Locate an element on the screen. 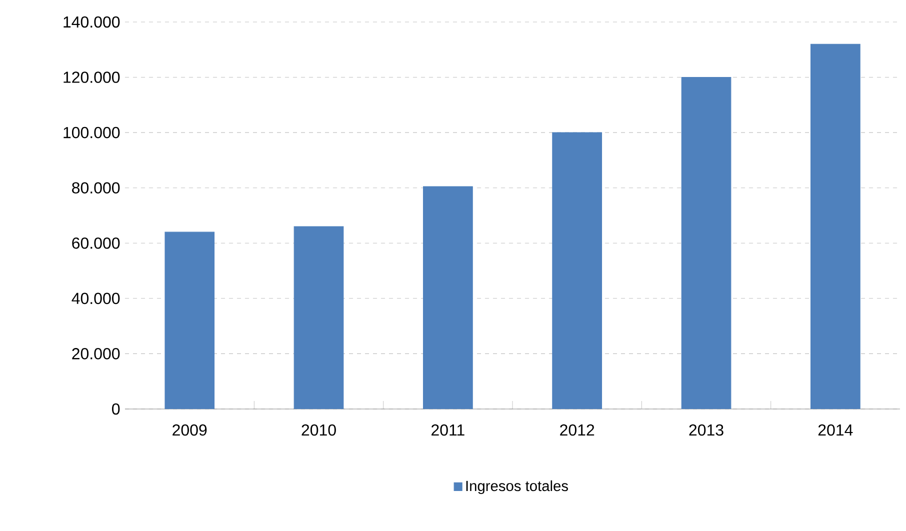 This screenshot has width=906, height=531. x-tick-label: 2014 is located at coordinates (835, 430).